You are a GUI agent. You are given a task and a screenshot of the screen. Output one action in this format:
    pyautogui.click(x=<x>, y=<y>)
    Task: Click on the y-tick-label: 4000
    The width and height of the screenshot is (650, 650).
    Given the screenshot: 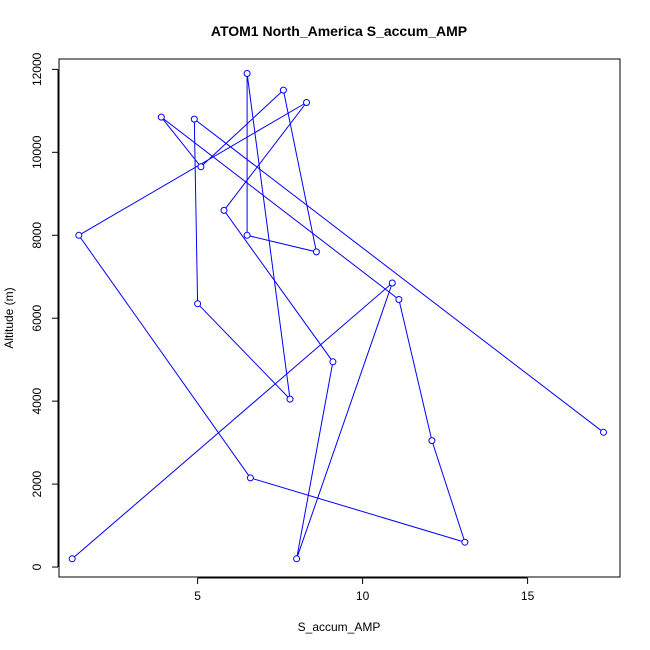 What is the action you would take?
    pyautogui.click(x=37, y=400)
    